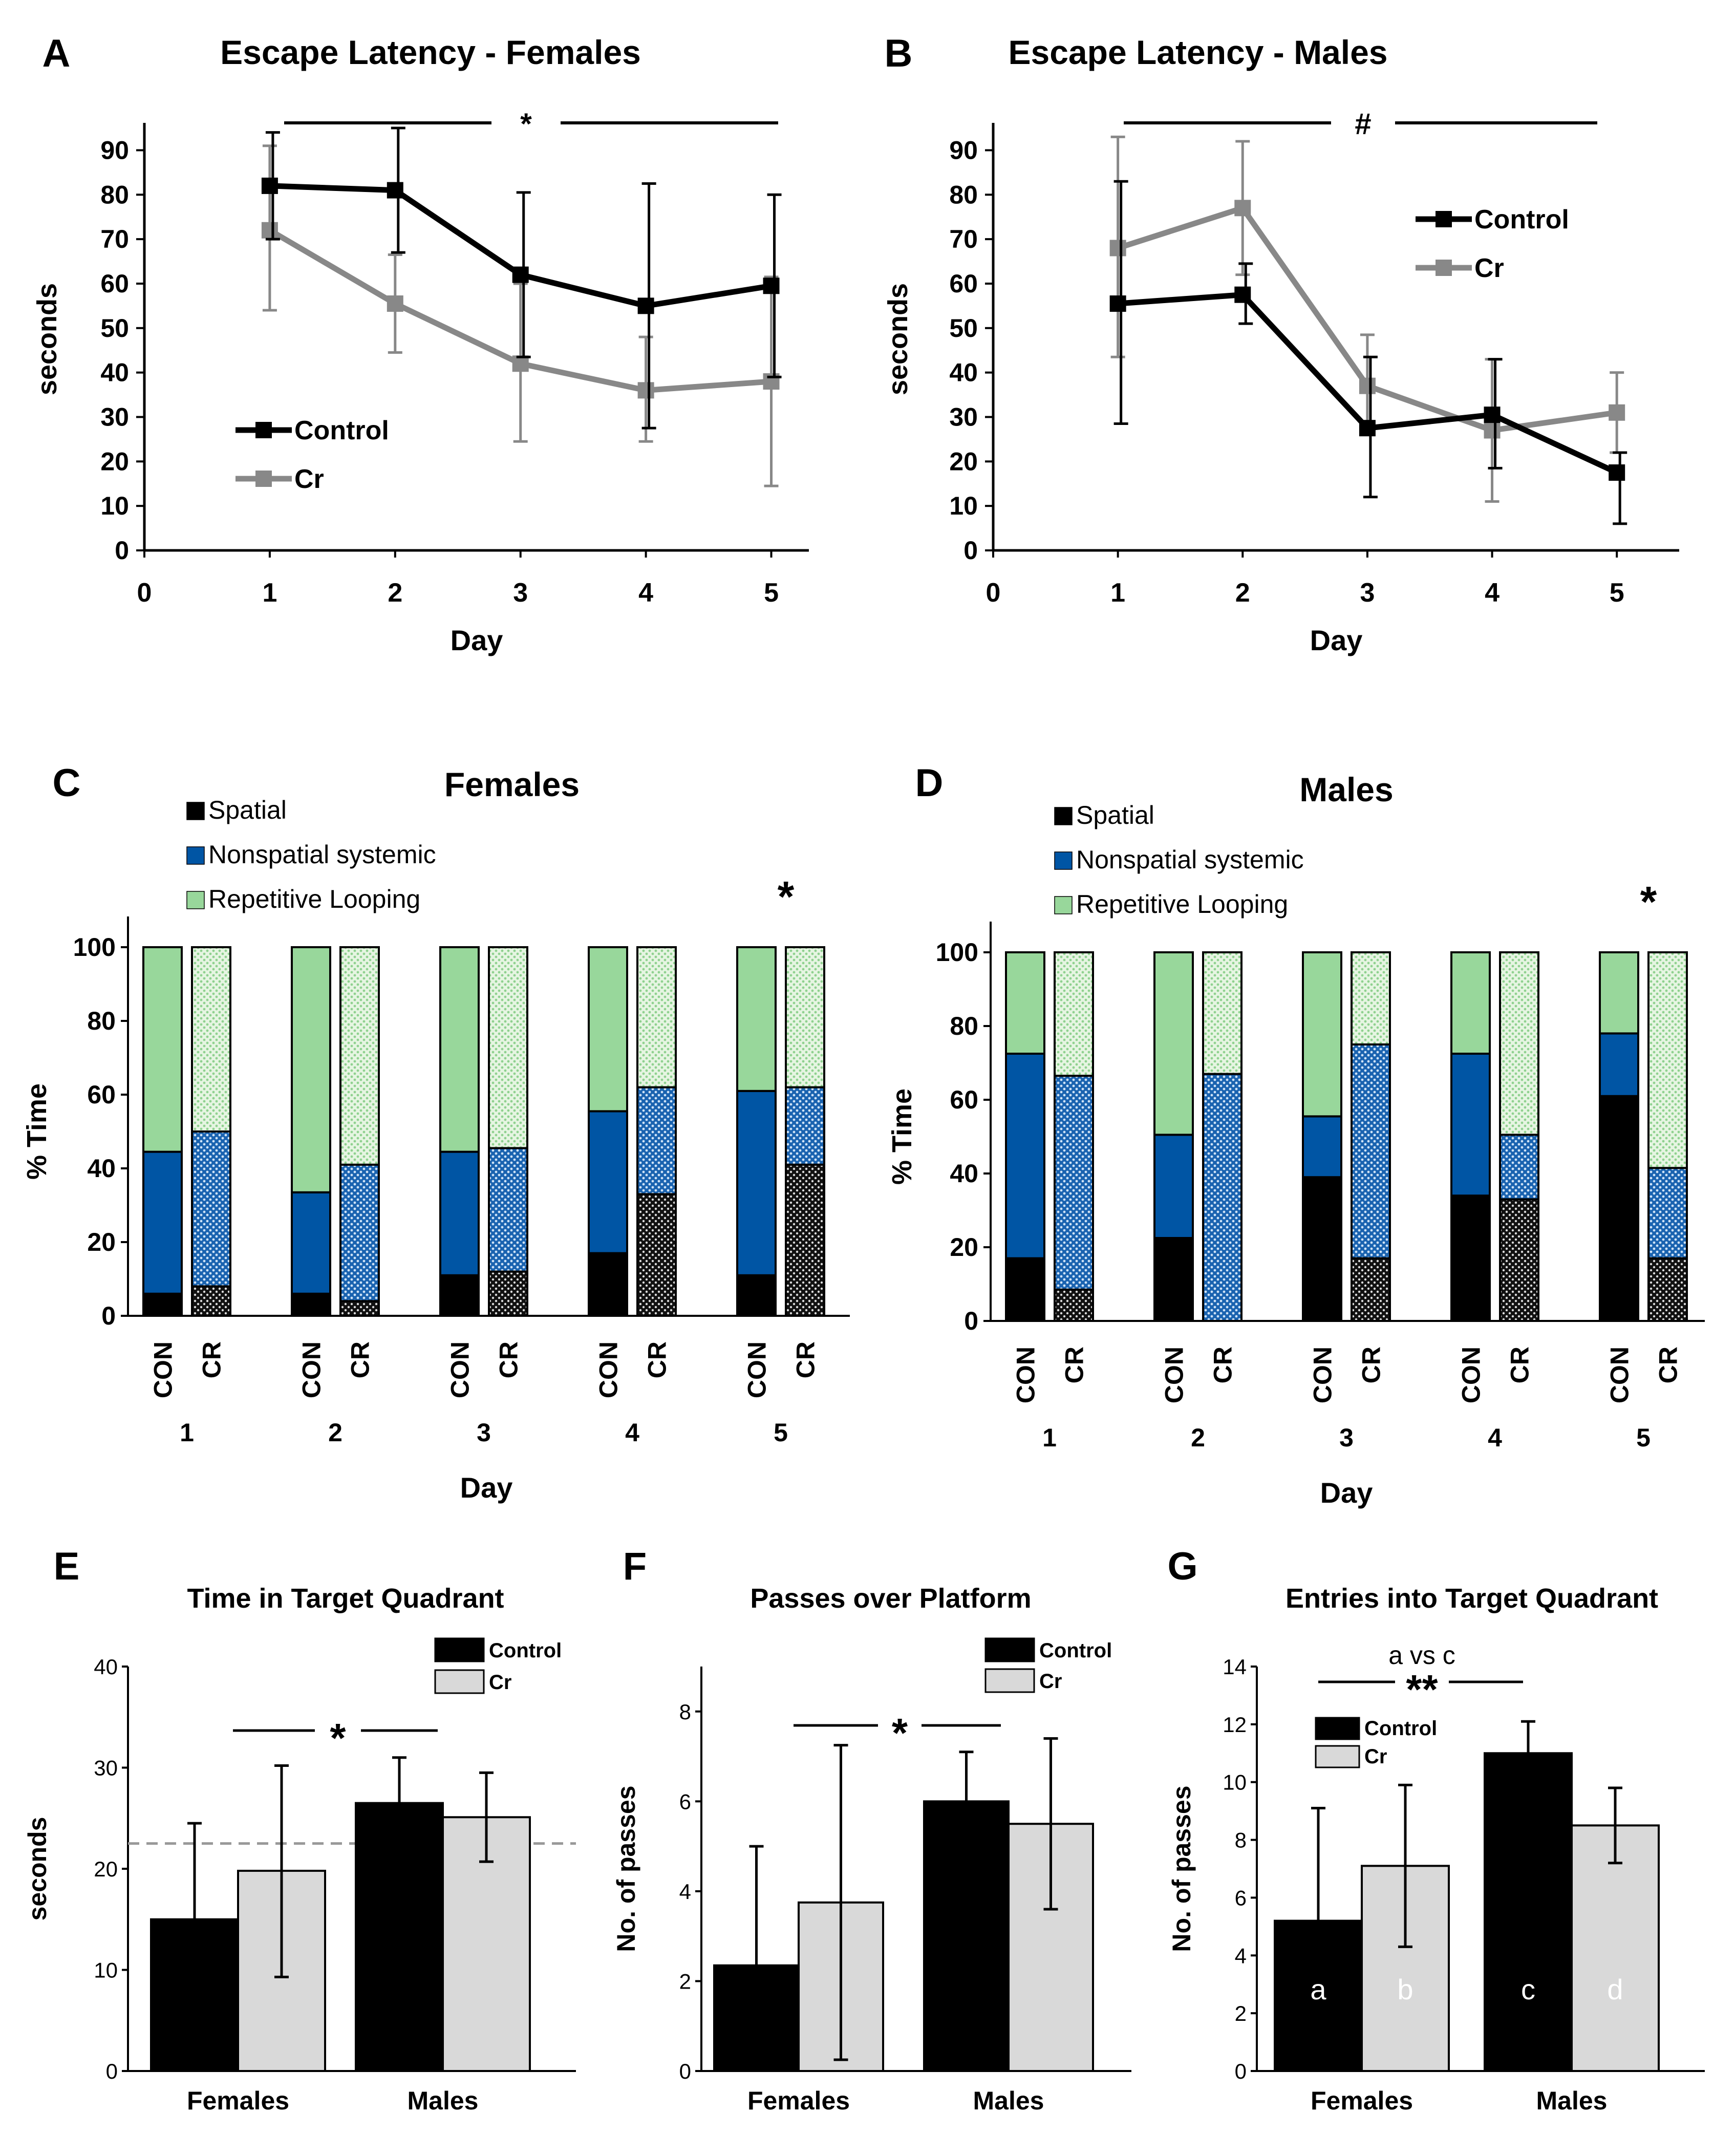  I want to click on y-tick-label: 70, so click(115, 239).